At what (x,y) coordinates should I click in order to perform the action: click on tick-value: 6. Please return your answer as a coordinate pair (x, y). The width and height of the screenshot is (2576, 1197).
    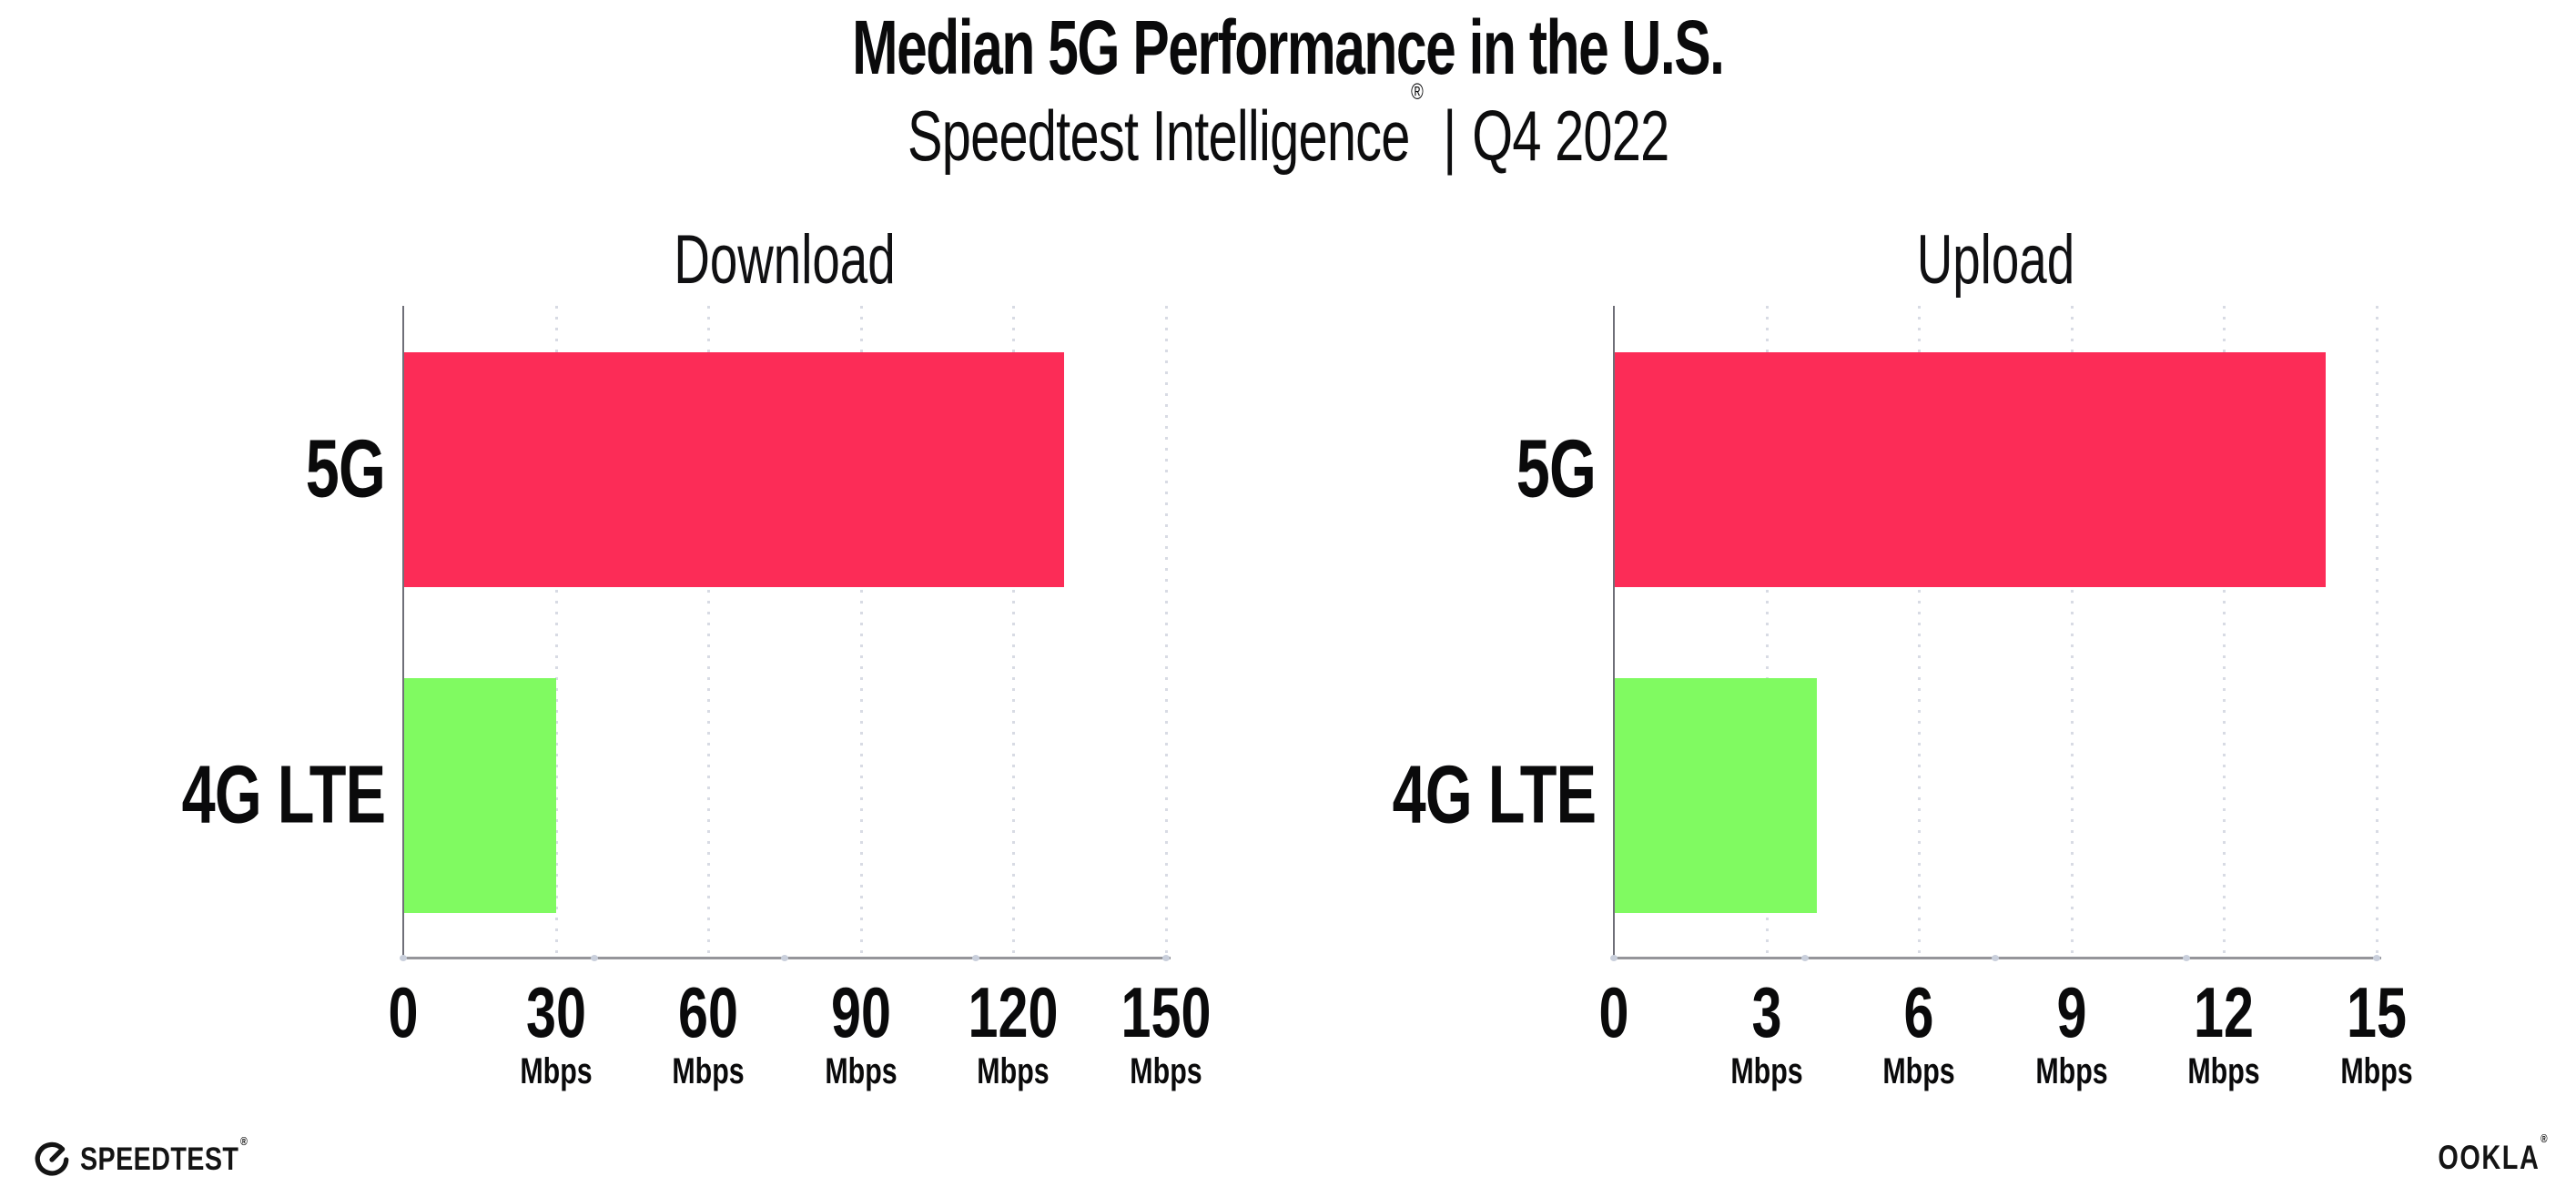
    Looking at the image, I should click on (1918, 1012).